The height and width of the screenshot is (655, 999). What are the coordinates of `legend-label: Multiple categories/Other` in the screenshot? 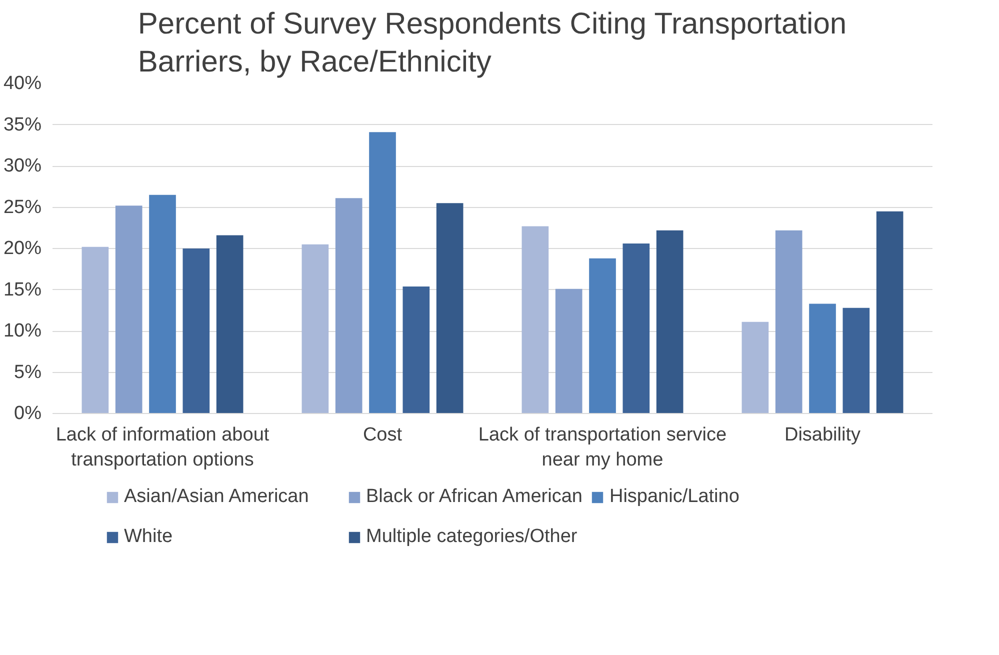 It's located at (472, 537).